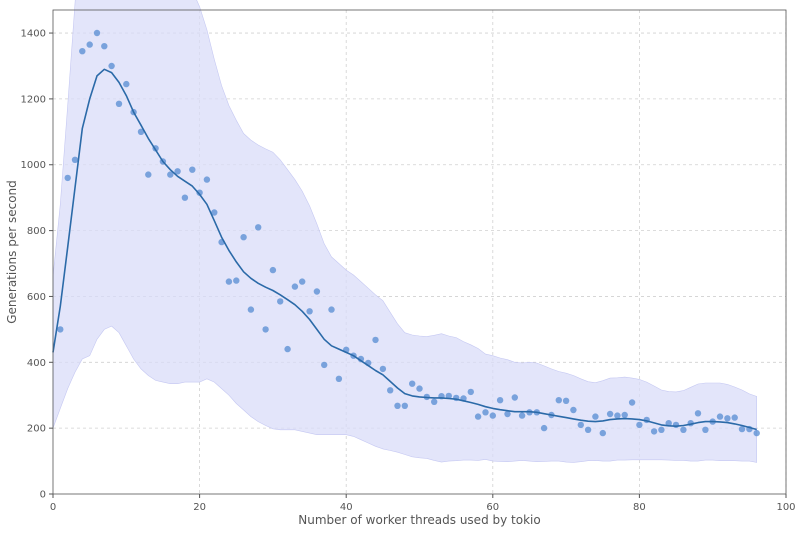 The width and height of the screenshot is (800, 533). Describe the element at coordinates (12, 252) in the screenshot. I see `y-axis-label: Generations per second` at that location.